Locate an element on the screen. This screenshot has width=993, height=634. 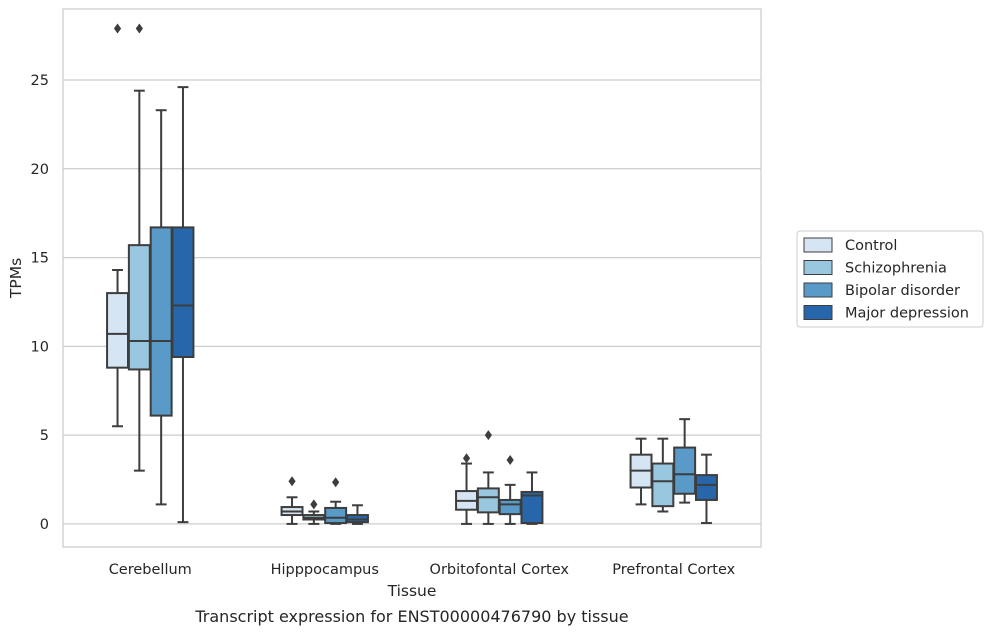
y-tick-label: 10 is located at coordinates (40, 347).